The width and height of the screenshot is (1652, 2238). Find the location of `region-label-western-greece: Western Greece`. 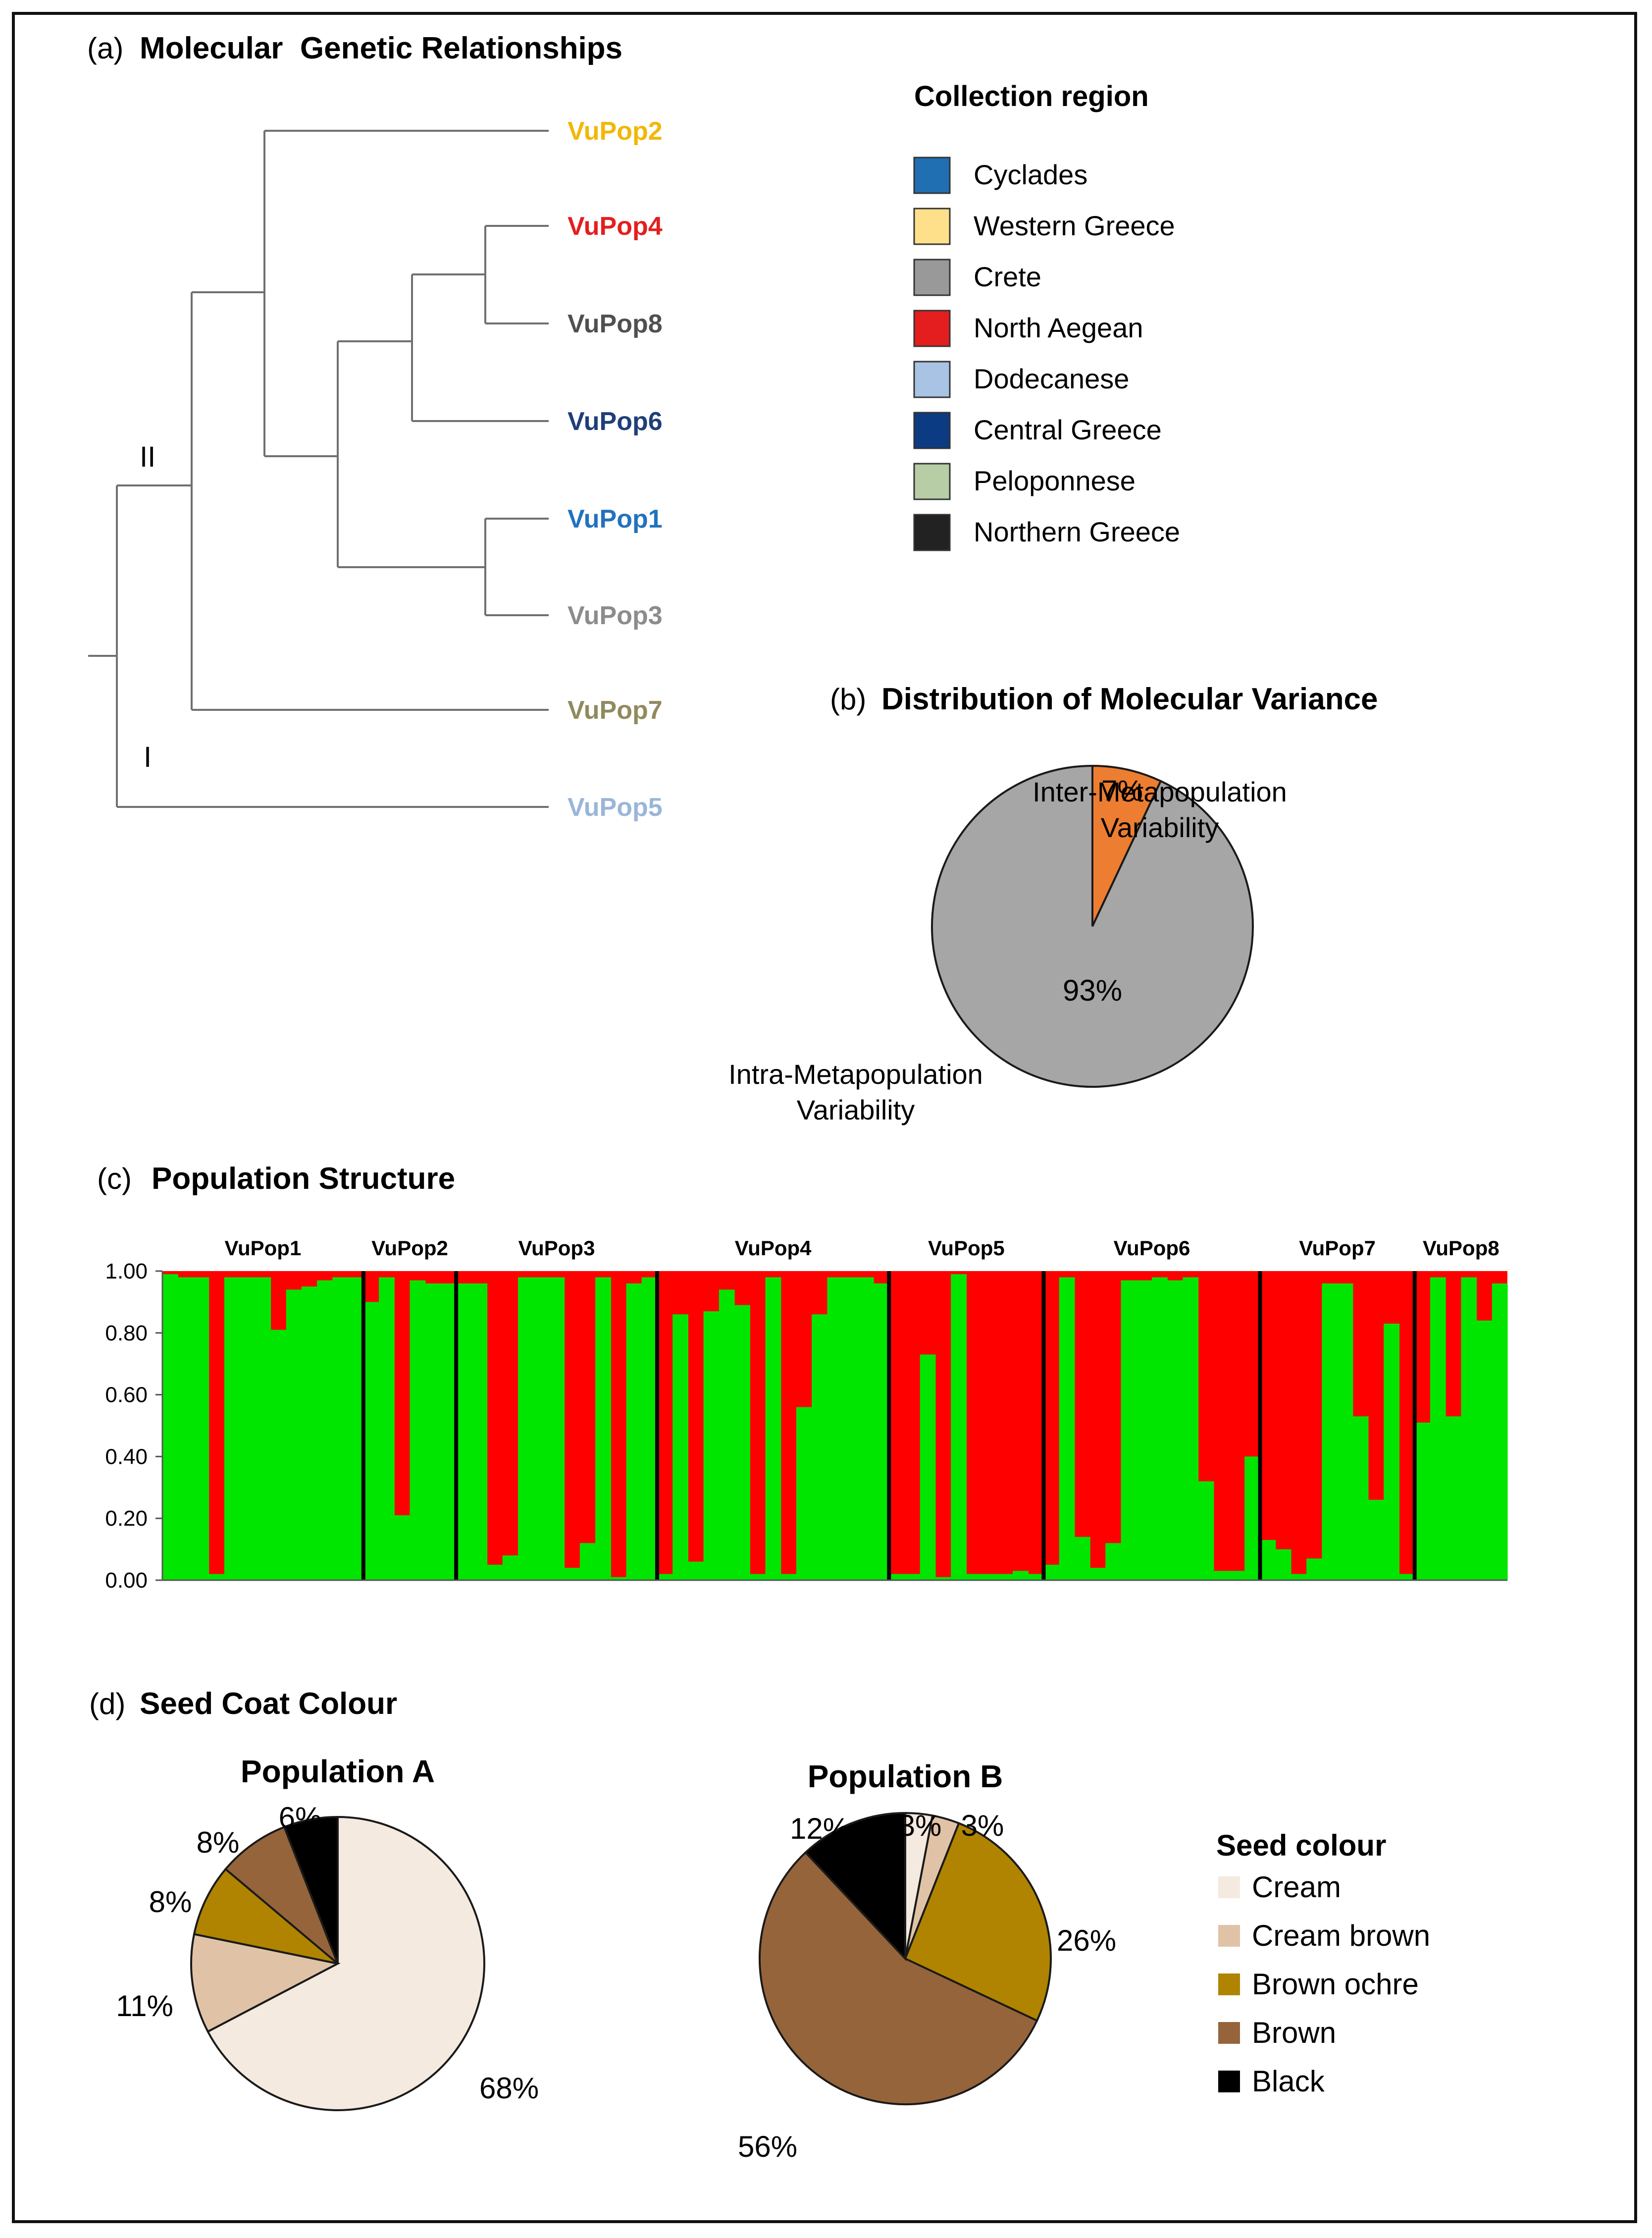

region-label-western-greece: Western Greece is located at coordinates (1074, 225).